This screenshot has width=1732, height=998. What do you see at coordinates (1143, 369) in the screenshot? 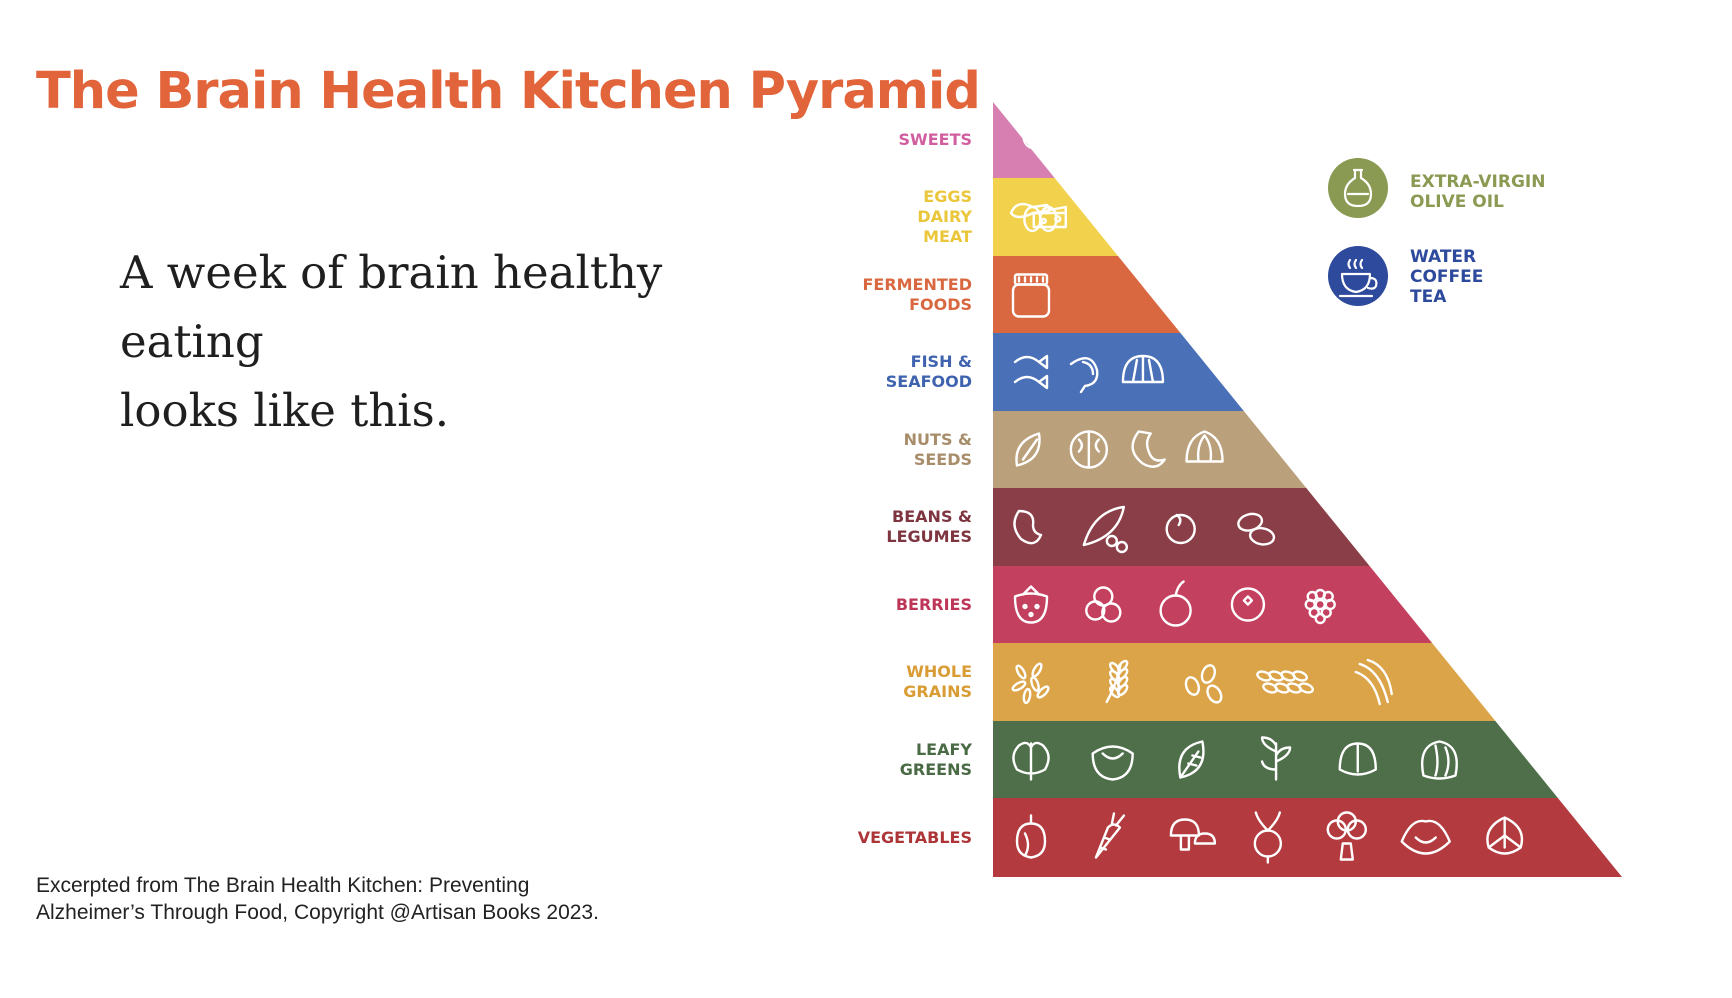
I see `shell-icon` at bounding box center [1143, 369].